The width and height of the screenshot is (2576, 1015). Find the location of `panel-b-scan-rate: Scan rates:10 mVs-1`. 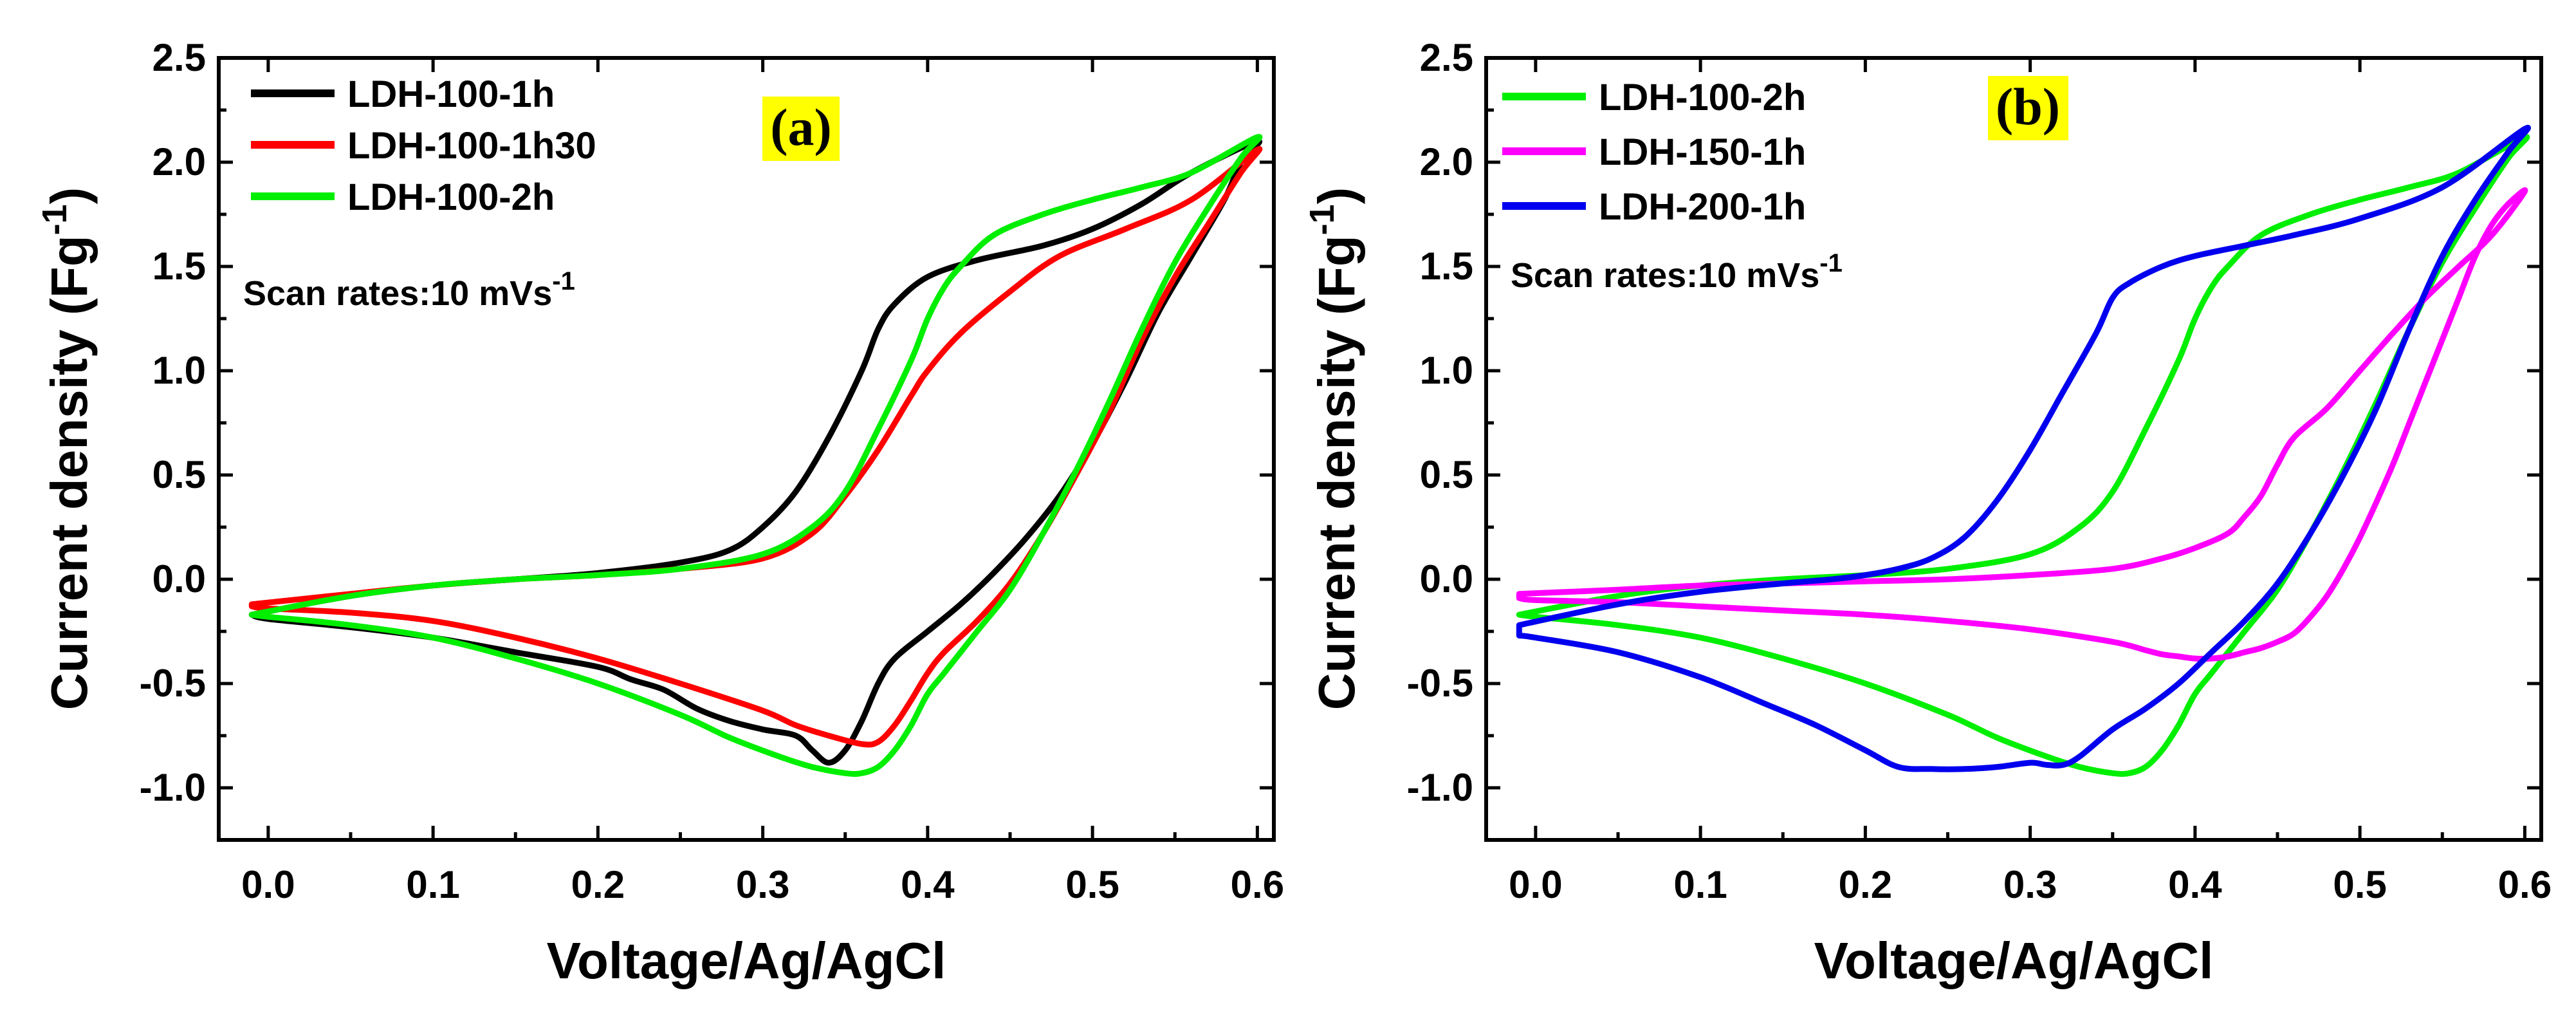

panel-b-scan-rate: Scan rates:10 mVs-1 is located at coordinates (1677, 272).